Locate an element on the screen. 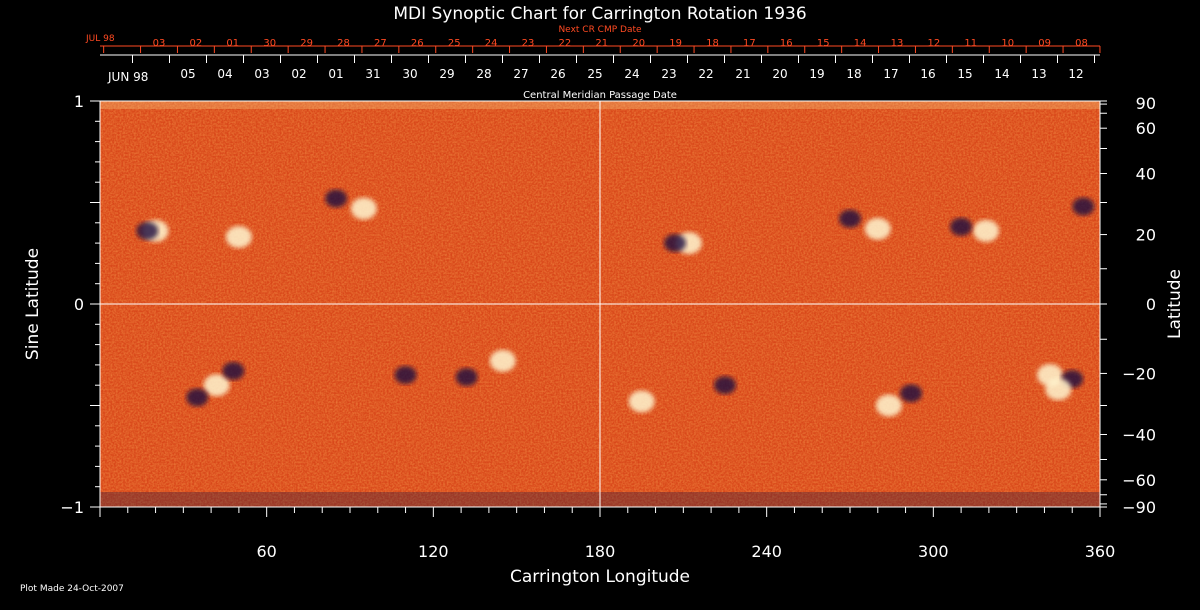 The image size is (1200, 610). y-tick-label-right: −90 is located at coordinates (1139, 507).